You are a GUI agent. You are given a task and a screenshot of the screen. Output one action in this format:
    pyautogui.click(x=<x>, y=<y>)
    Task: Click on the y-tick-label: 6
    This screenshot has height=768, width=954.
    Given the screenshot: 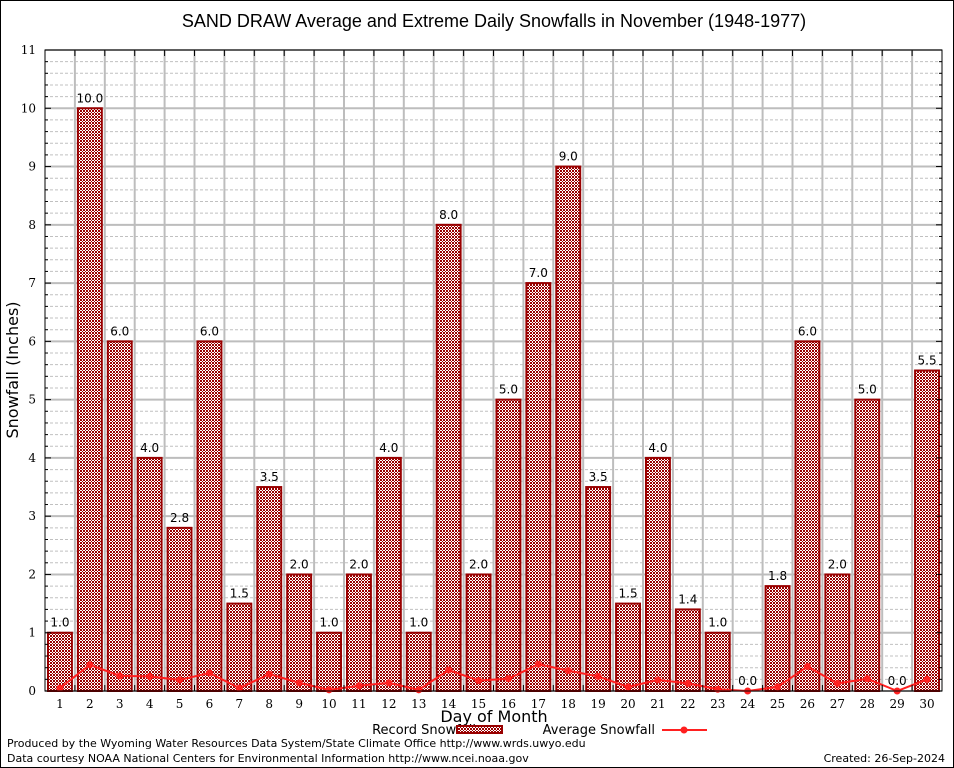 What is the action you would take?
    pyautogui.click(x=32, y=341)
    